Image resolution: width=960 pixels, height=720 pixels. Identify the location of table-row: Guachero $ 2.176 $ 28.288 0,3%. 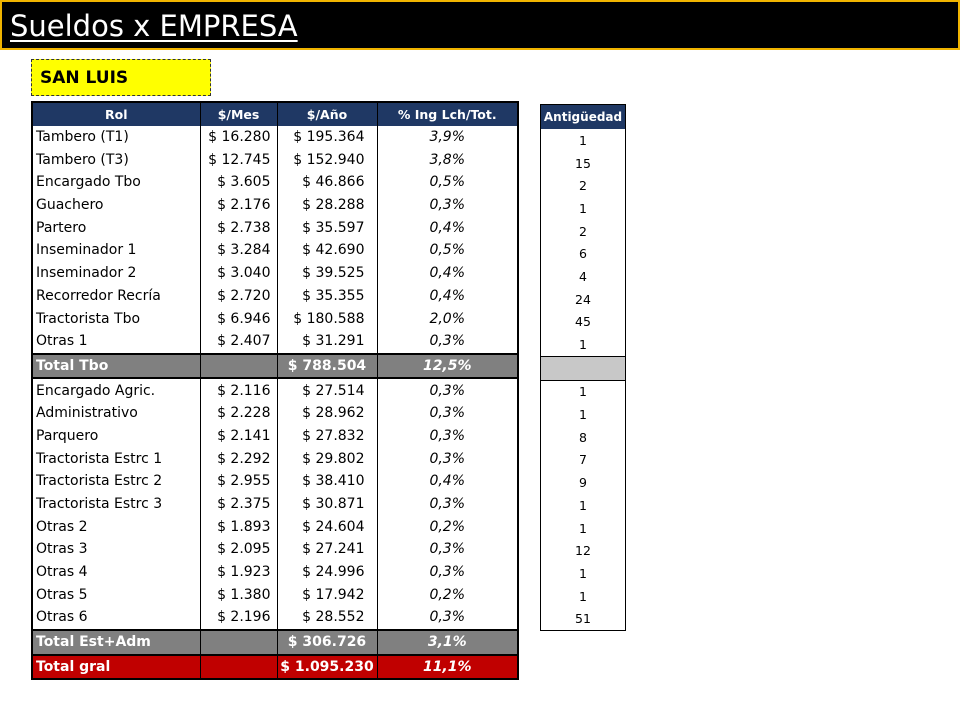
(275, 205).